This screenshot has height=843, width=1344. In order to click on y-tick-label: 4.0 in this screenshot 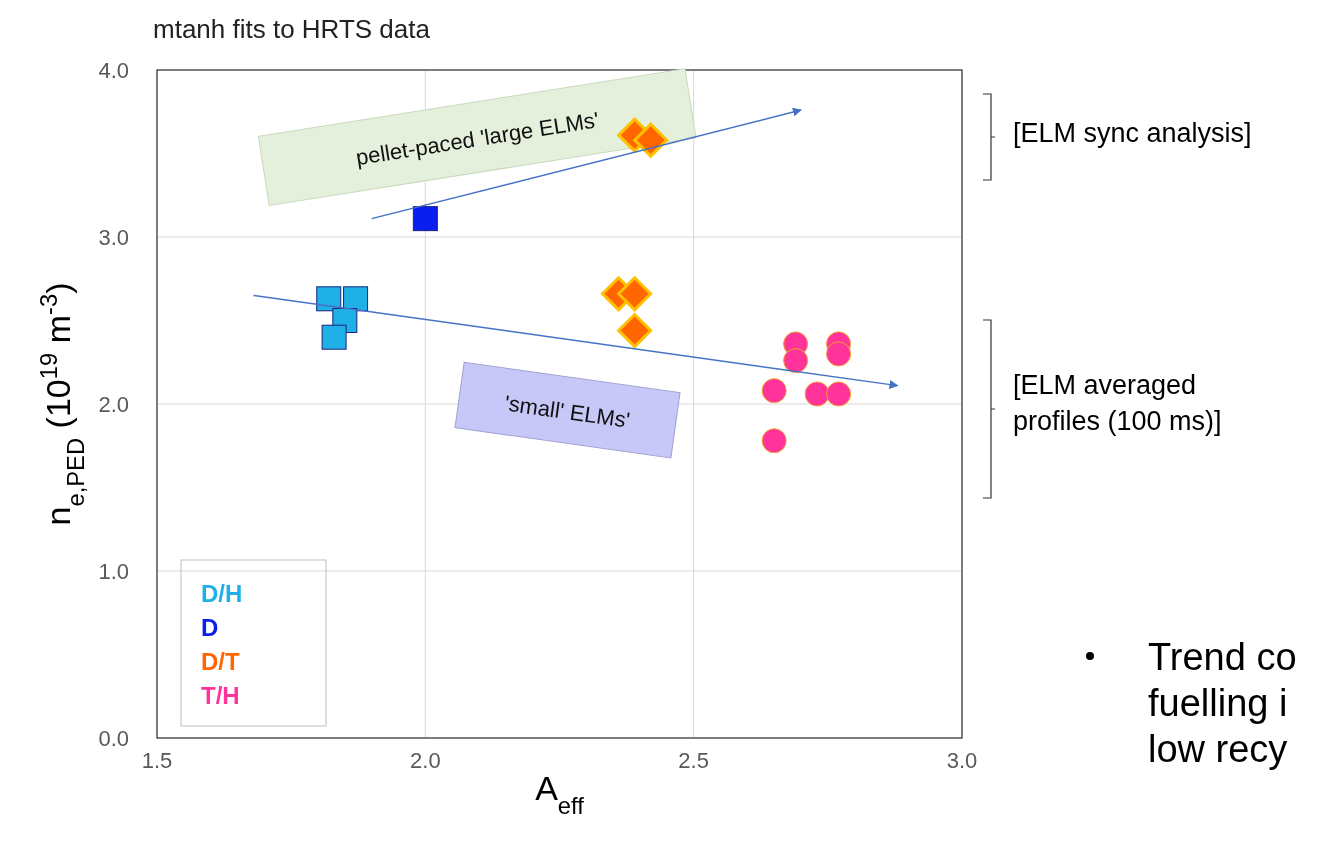, I will do `click(113, 70)`.